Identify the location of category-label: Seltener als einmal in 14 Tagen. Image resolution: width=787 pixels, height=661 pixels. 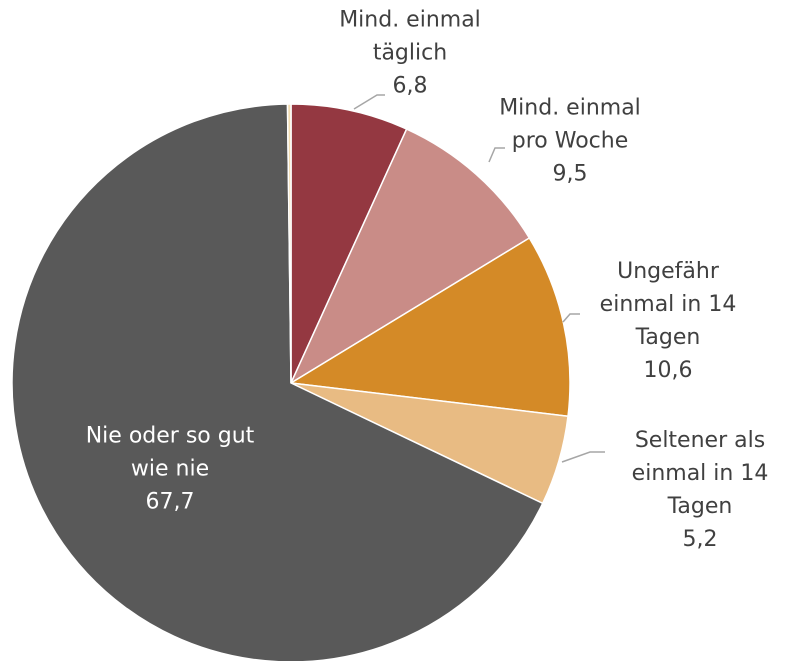
(700, 473).